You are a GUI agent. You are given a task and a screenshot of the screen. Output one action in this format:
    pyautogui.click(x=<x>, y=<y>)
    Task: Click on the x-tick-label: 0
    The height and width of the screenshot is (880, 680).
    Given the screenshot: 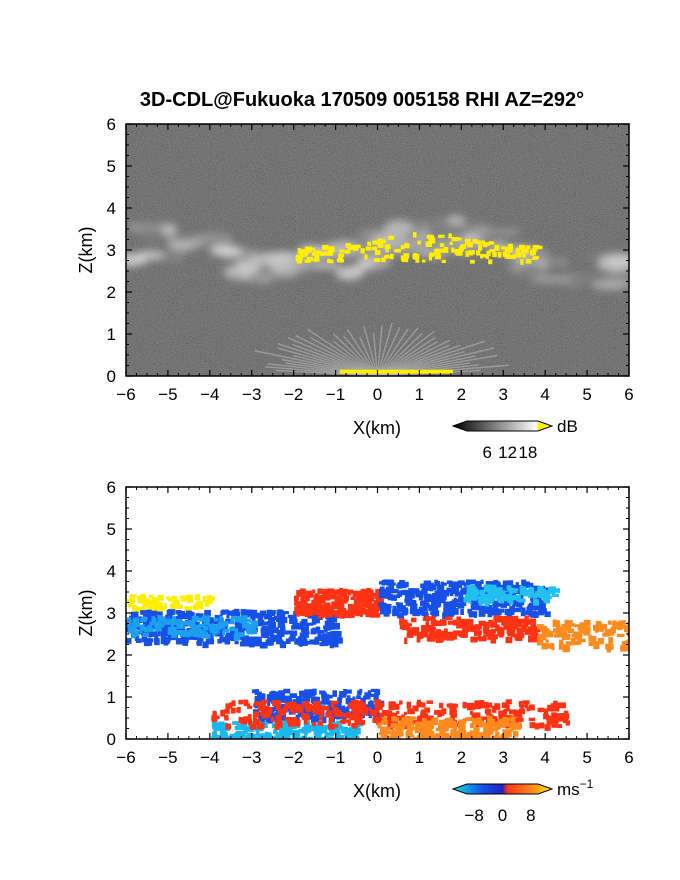 What is the action you would take?
    pyautogui.click(x=377, y=394)
    